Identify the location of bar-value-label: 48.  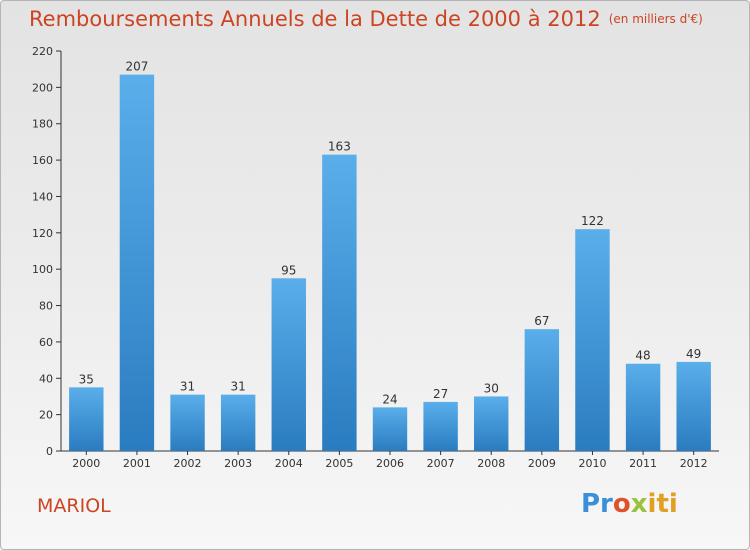
(642, 356).